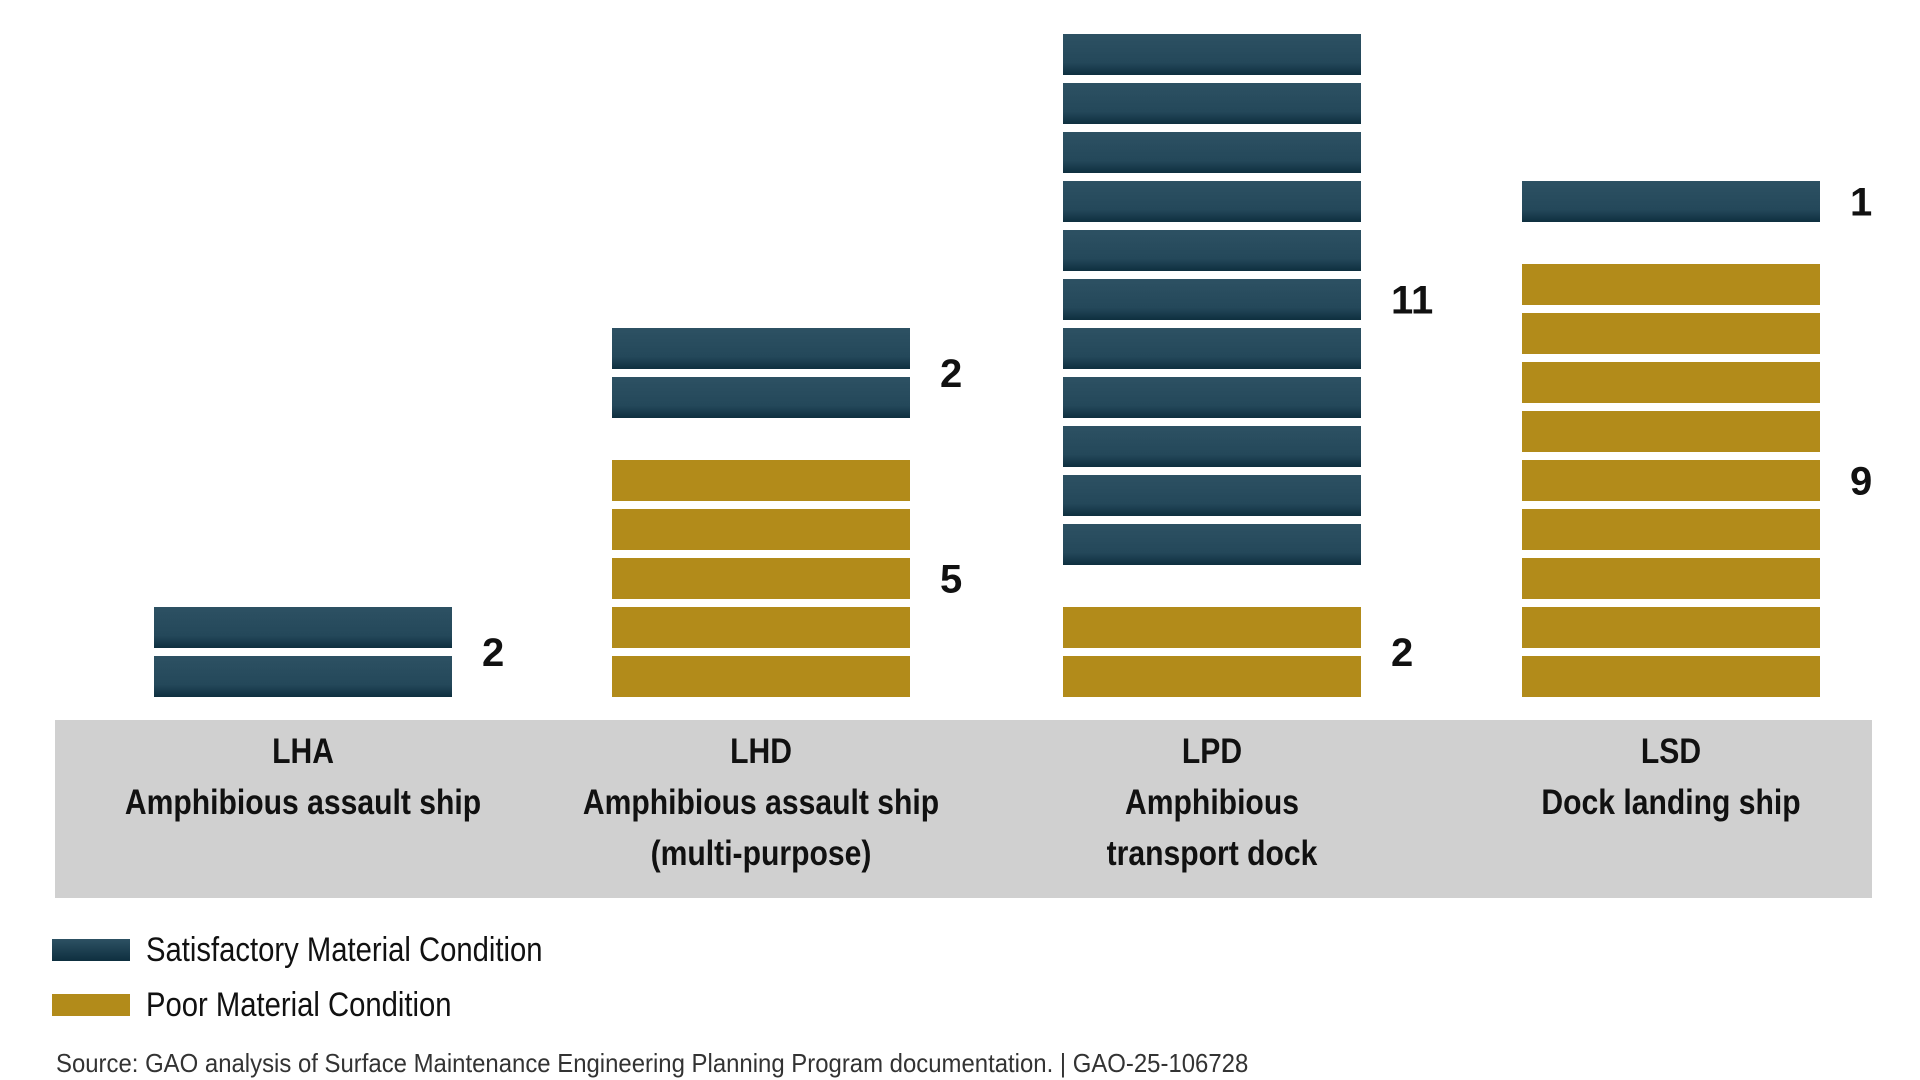 This screenshot has height=1080, width=1920. Describe the element at coordinates (303, 777) in the screenshot. I see `category-label-lha: LHA Amphibious assault ship` at that location.